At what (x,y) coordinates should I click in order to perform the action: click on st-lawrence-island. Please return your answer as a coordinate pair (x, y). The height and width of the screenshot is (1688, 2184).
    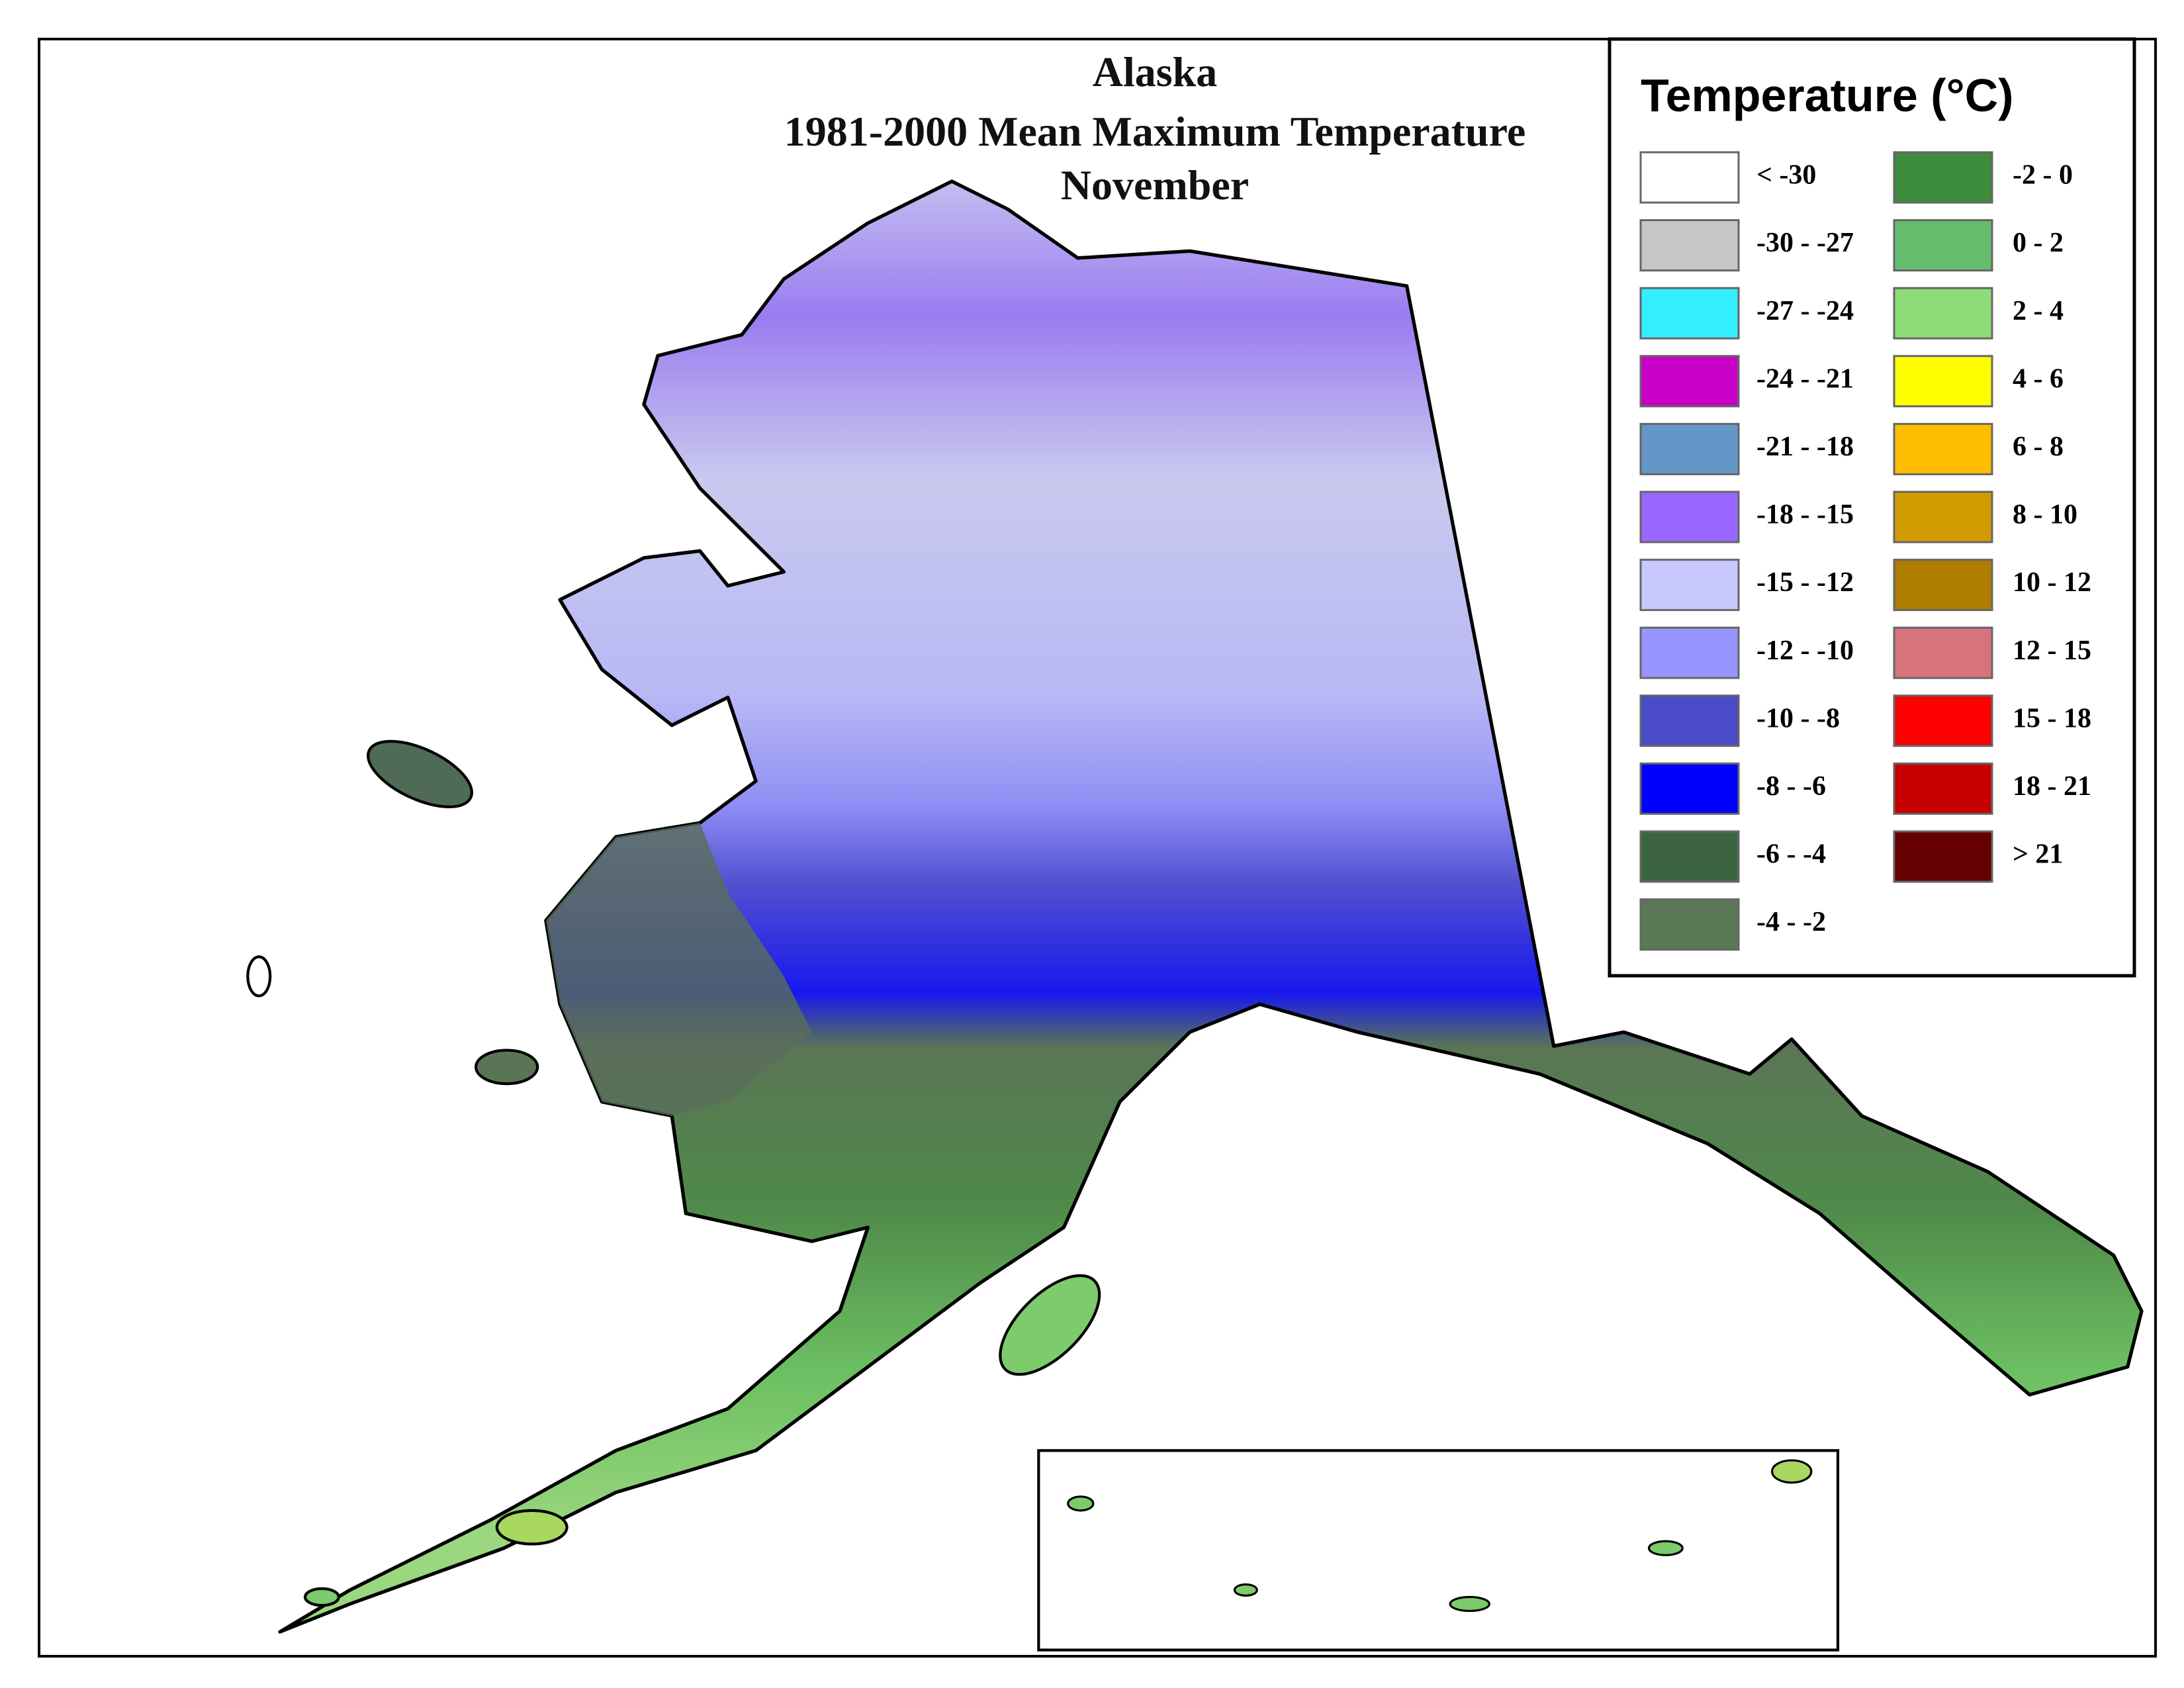
    Looking at the image, I should click on (420, 773).